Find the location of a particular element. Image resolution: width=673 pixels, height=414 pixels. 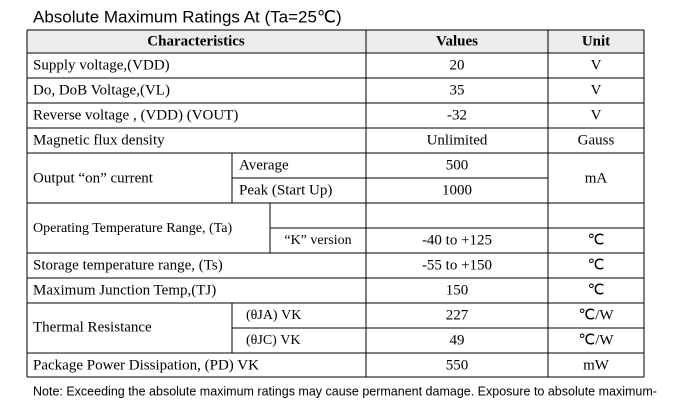

cell: Magnetic flux density is located at coordinates (99, 140).